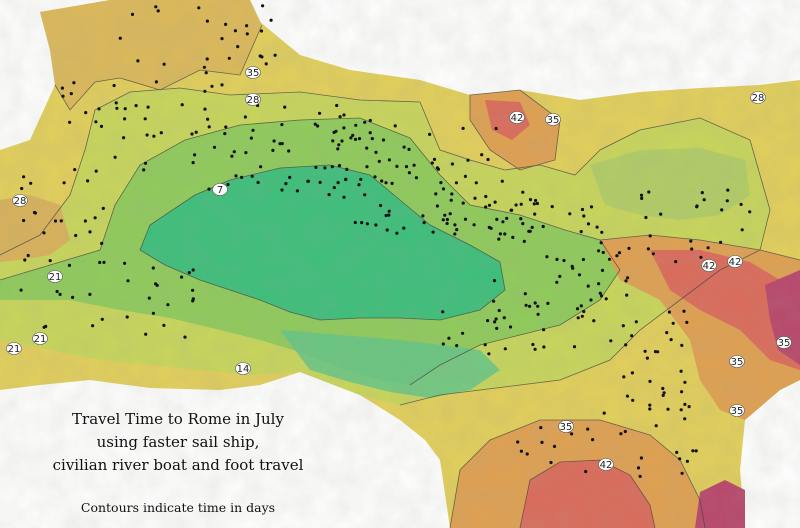 The image size is (800, 528). What do you see at coordinates (220, 189) in the screenshot?
I see `contour-label: 7` at bounding box center [220, 189].